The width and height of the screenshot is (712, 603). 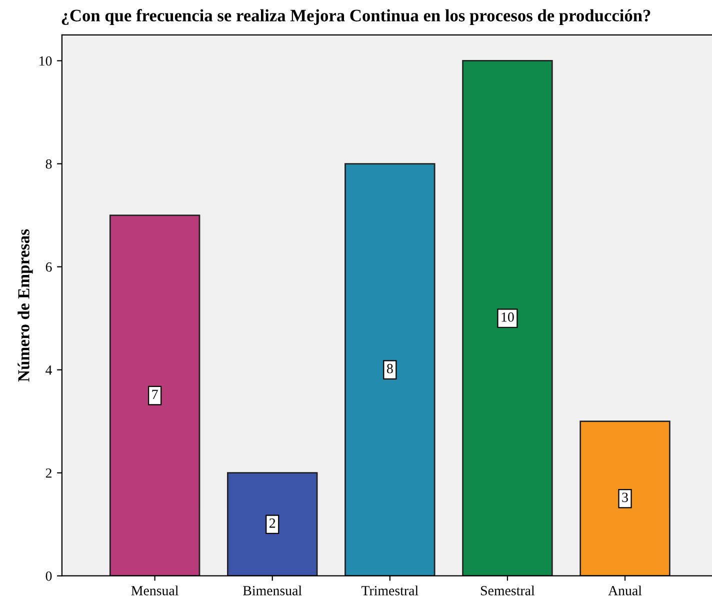 What do you see at coordinates (508, 591) in the screenshot?
I see `x-tick-label: Semestral` at bounding box center [508, 591].